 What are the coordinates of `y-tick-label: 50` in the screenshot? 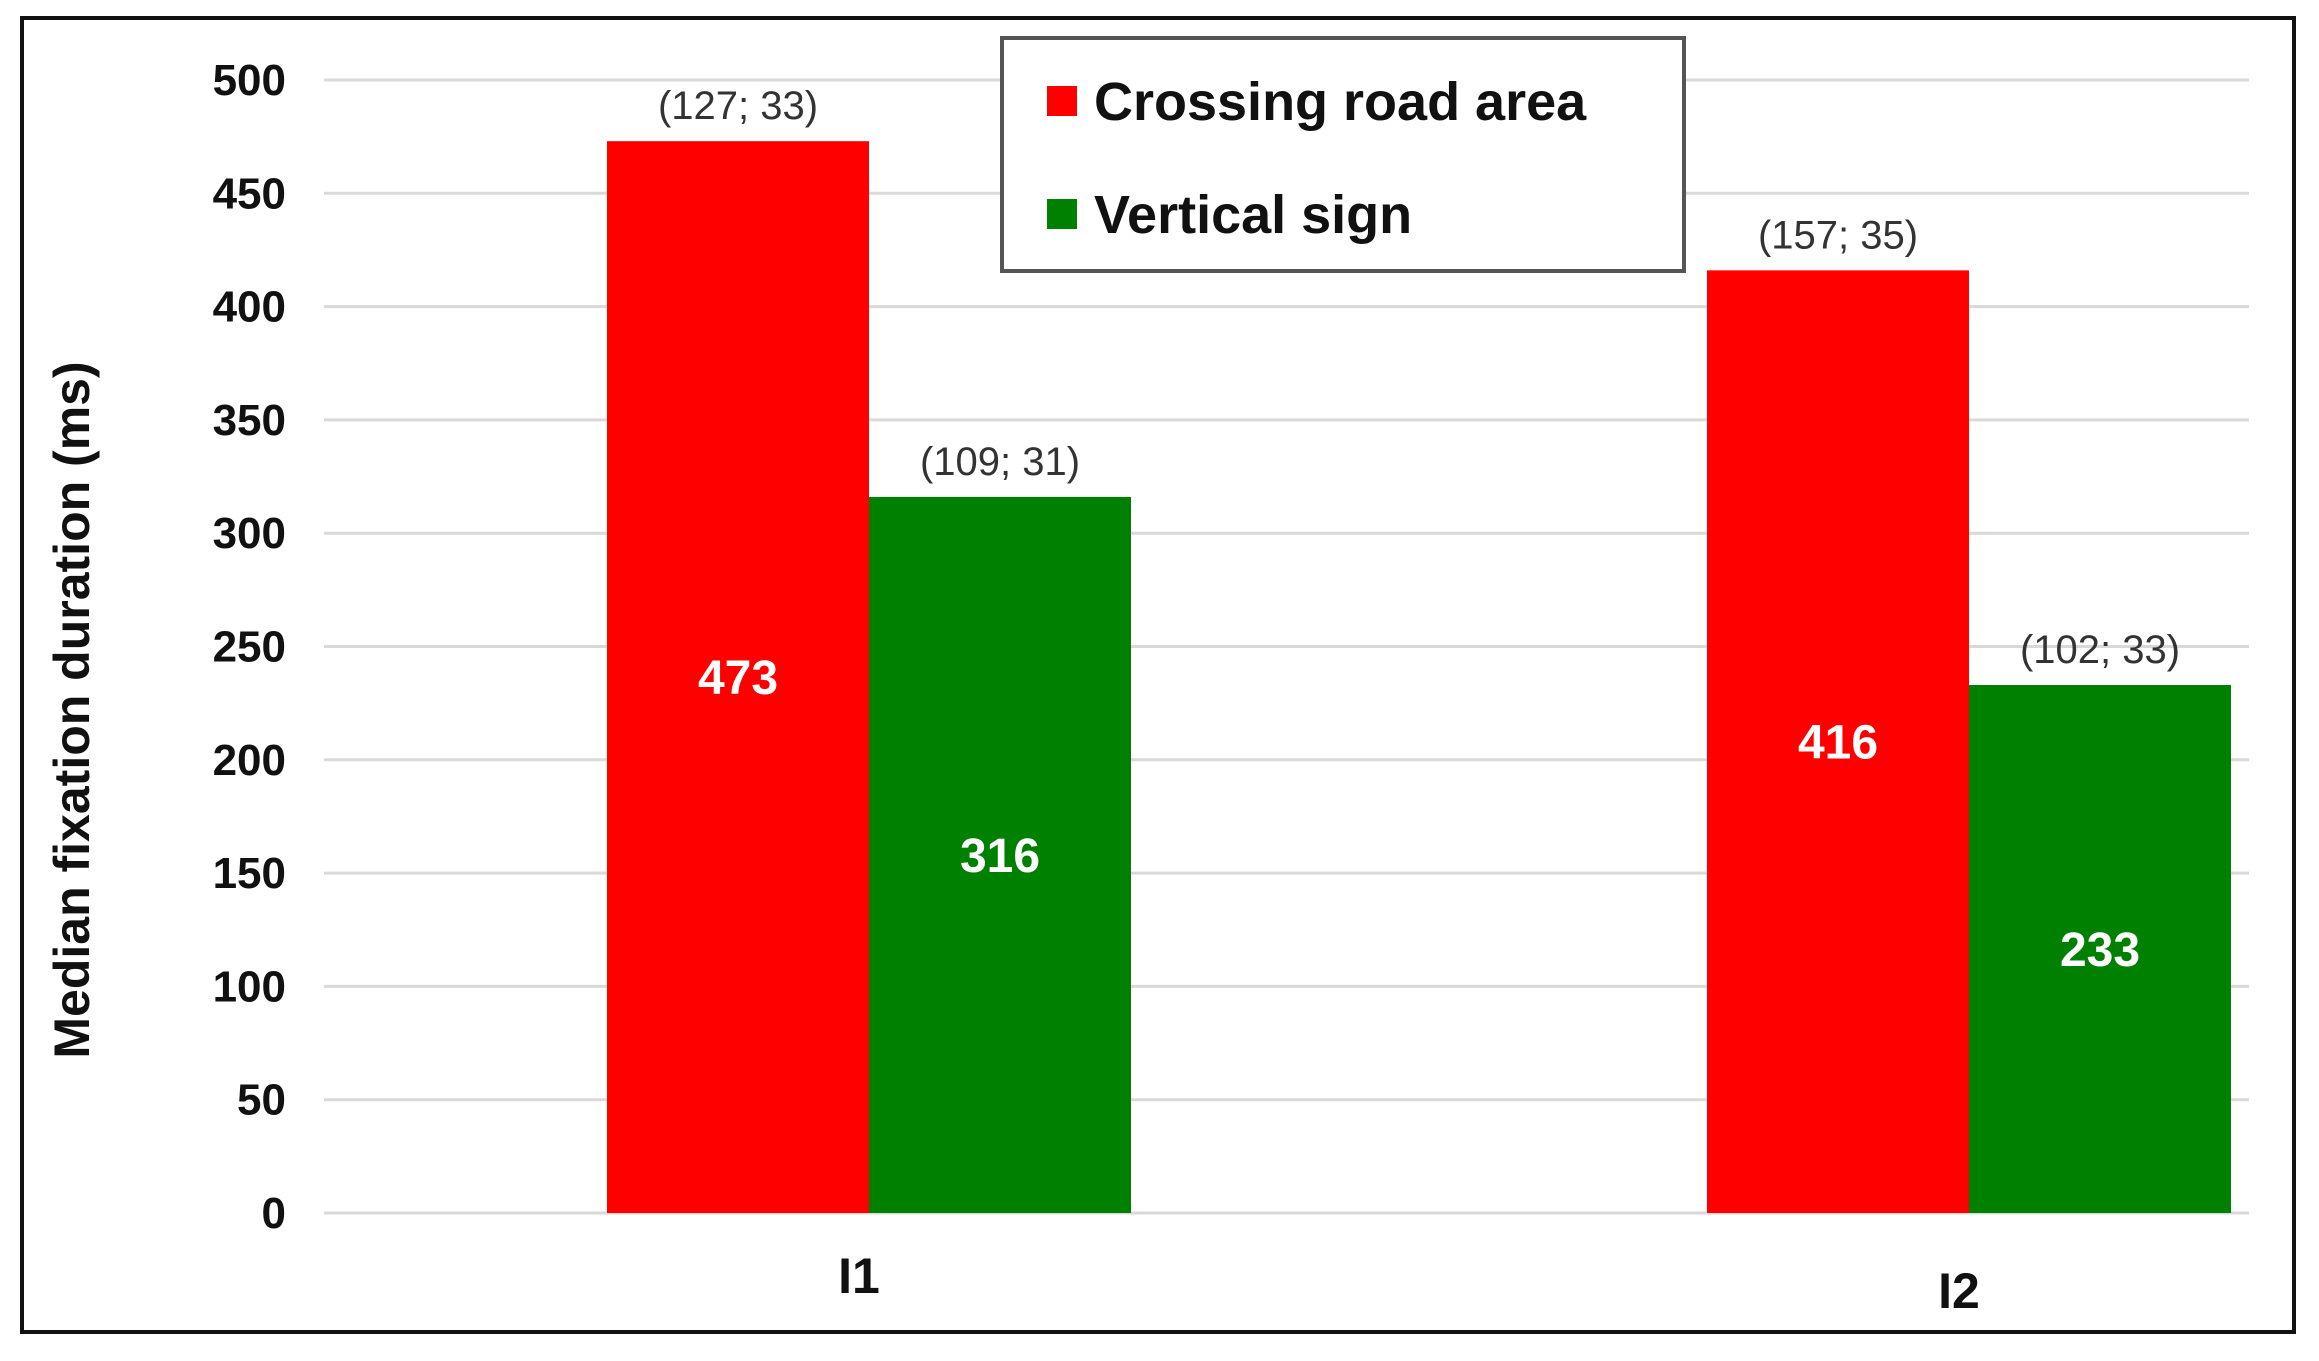 It's located at (261, 1100).